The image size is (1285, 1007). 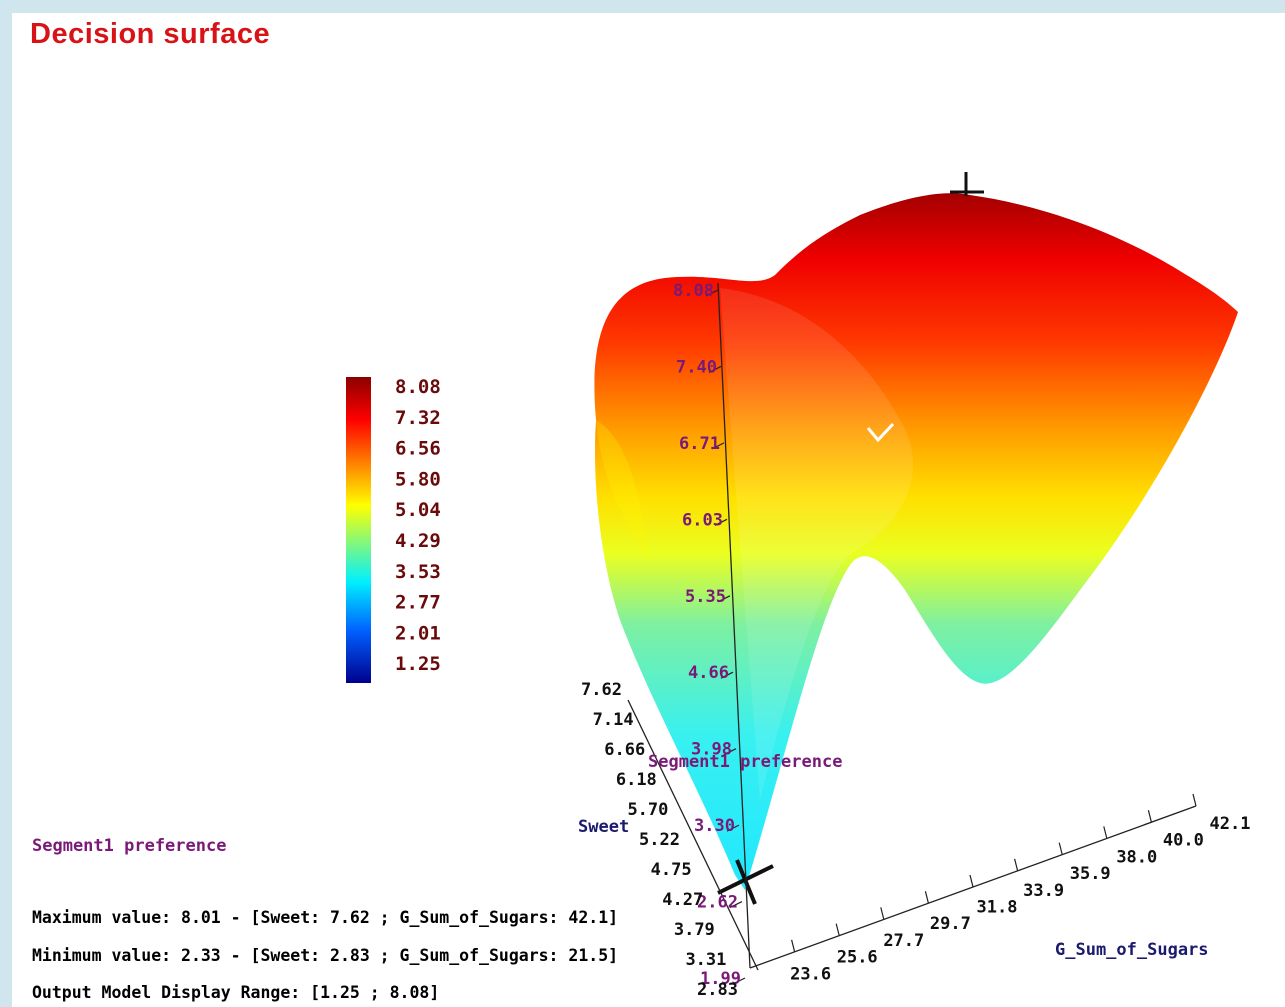 What do you see at coordinates (857, 958) in the screenshot?
I see `y-tick-label: 25.6` at bounding box center [857, 958].